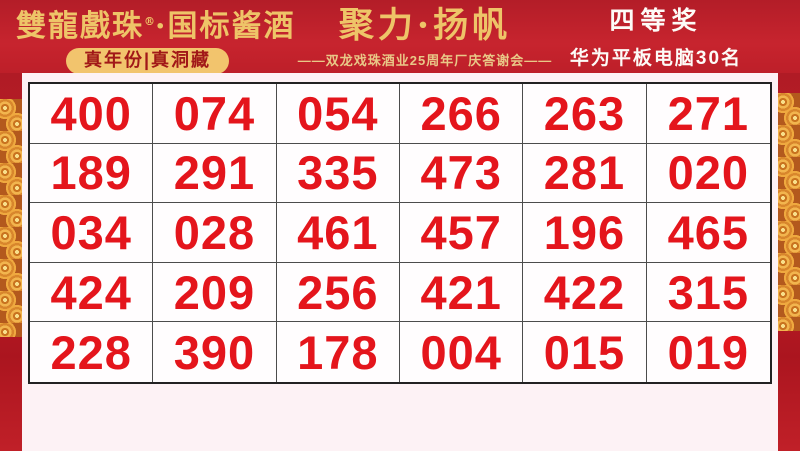 This screenshot has height=451, width=800. I want to click on brand-logo-text: 雙龍戲珠®·国标酱酒, so click(166, 24).